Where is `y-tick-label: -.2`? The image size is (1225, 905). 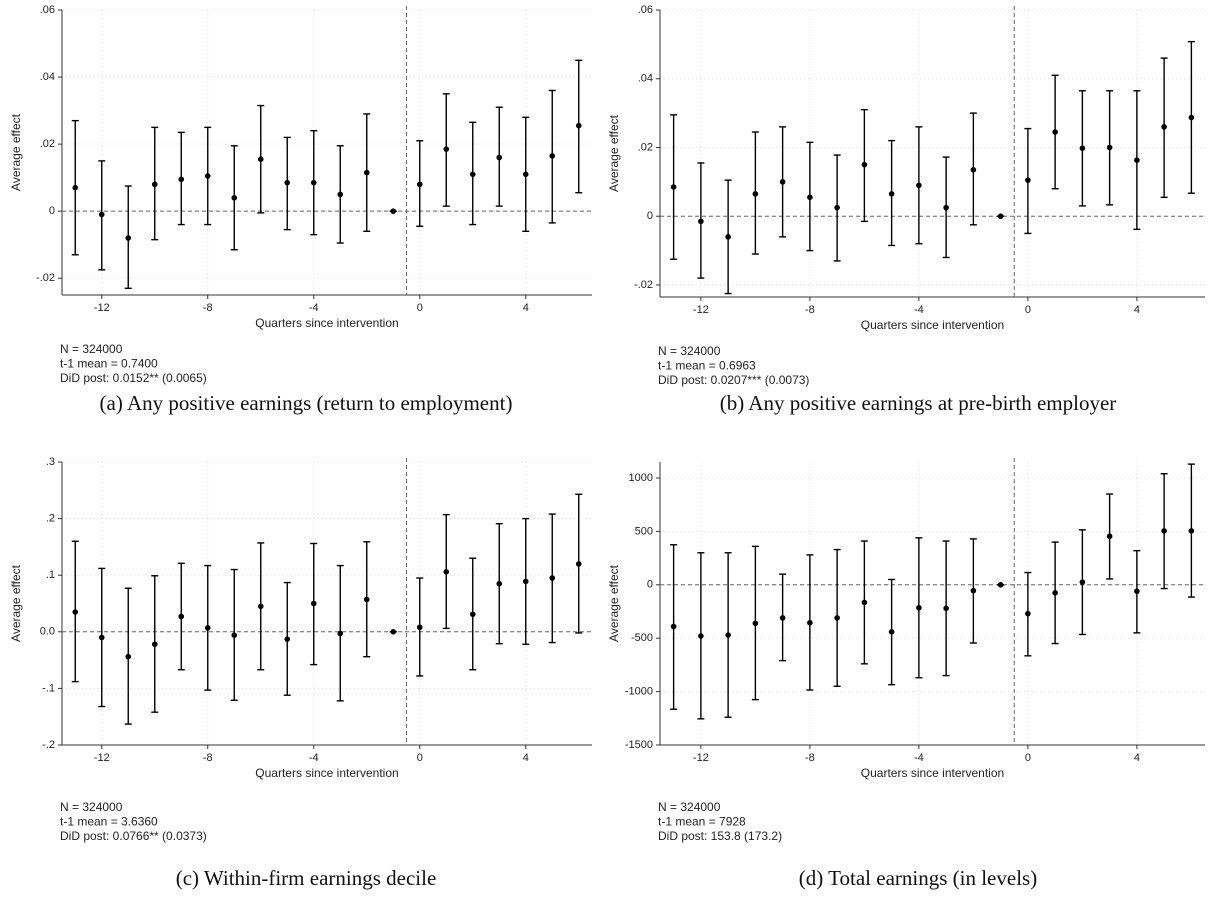 y-tick-label: -.2 is located at coordinates (48, 745).